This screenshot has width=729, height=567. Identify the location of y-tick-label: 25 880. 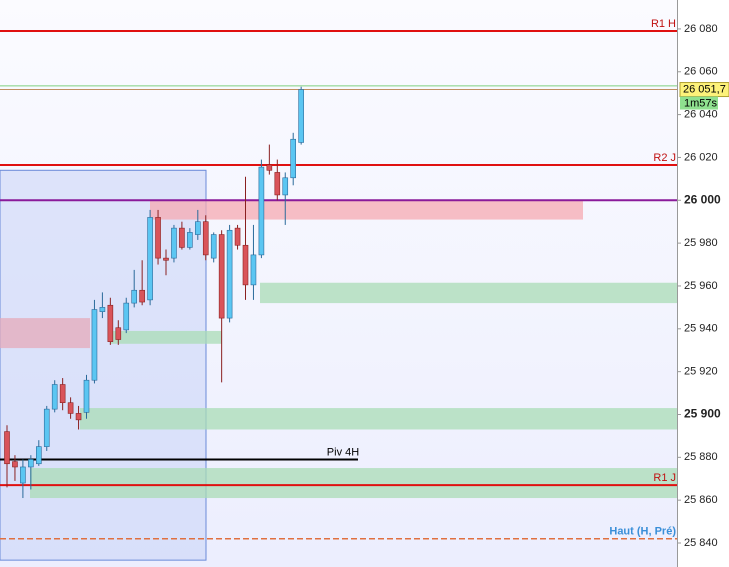
(701, 457).